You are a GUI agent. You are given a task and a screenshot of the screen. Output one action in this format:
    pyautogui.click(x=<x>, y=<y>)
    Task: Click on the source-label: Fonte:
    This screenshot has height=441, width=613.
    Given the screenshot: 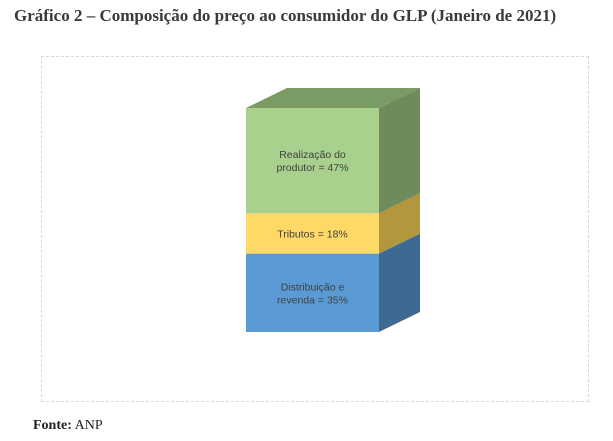 What is the action you would take?
    pyautogui.click(x=52, y=425)
    